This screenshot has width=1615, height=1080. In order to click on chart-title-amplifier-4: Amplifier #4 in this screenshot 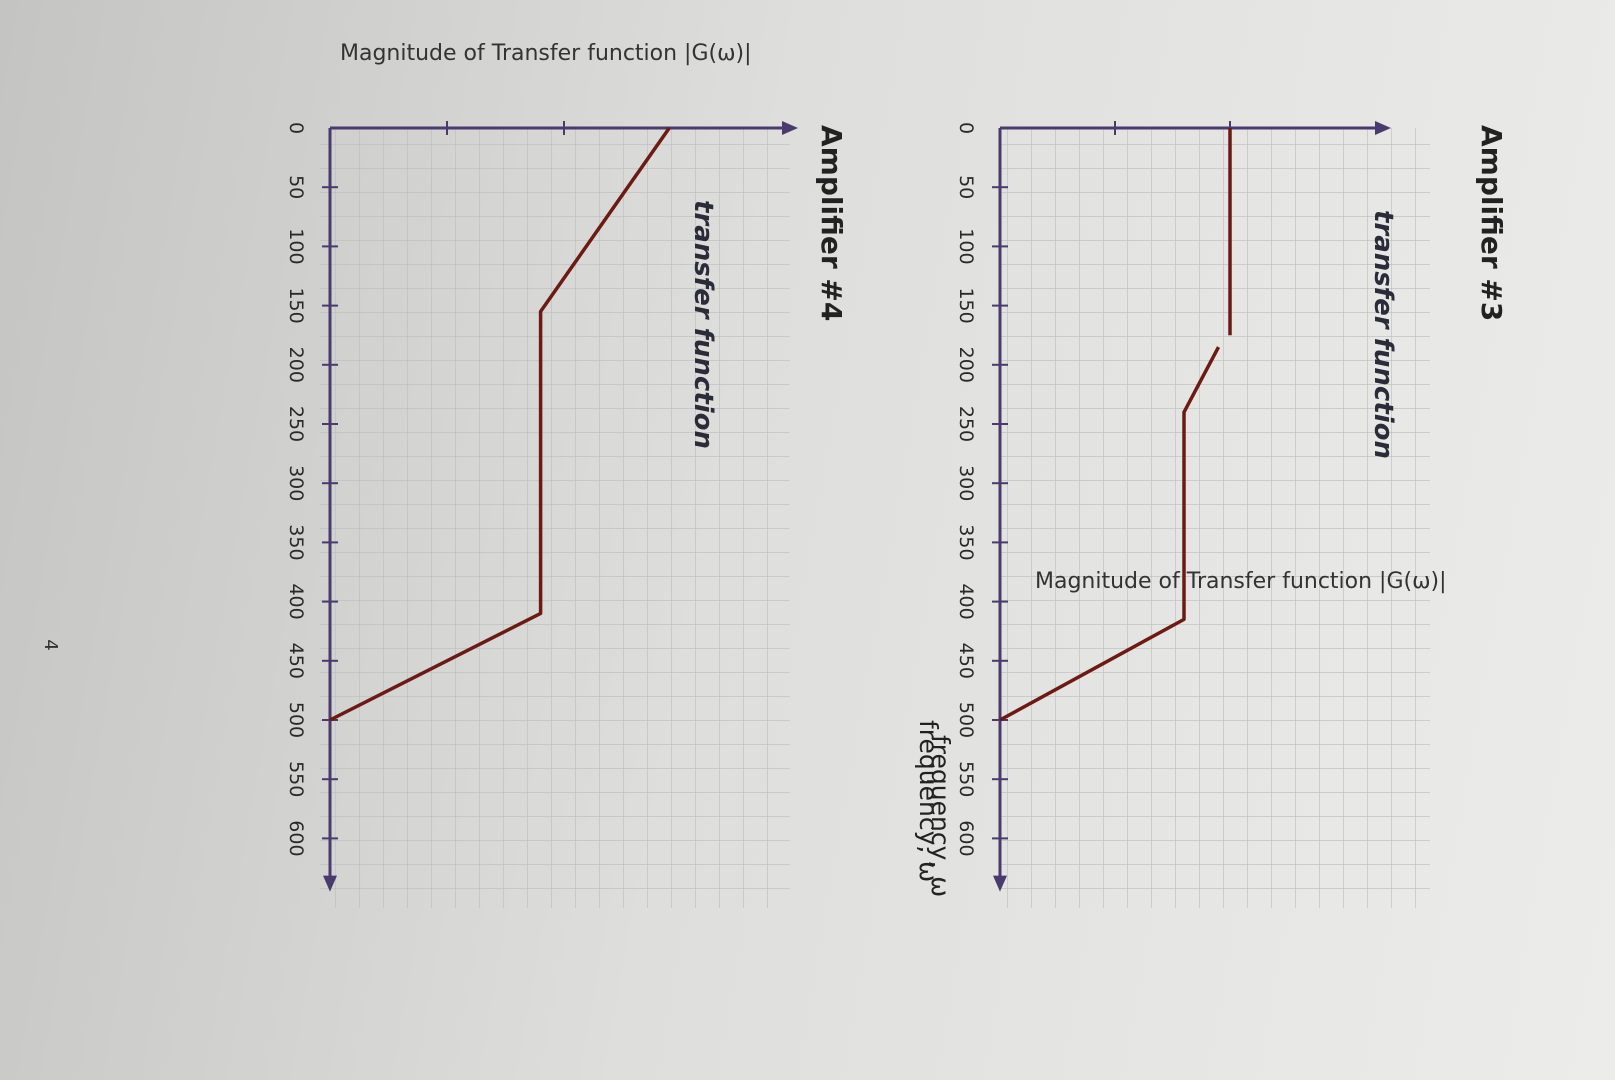, I will do `click(831, 223)`.